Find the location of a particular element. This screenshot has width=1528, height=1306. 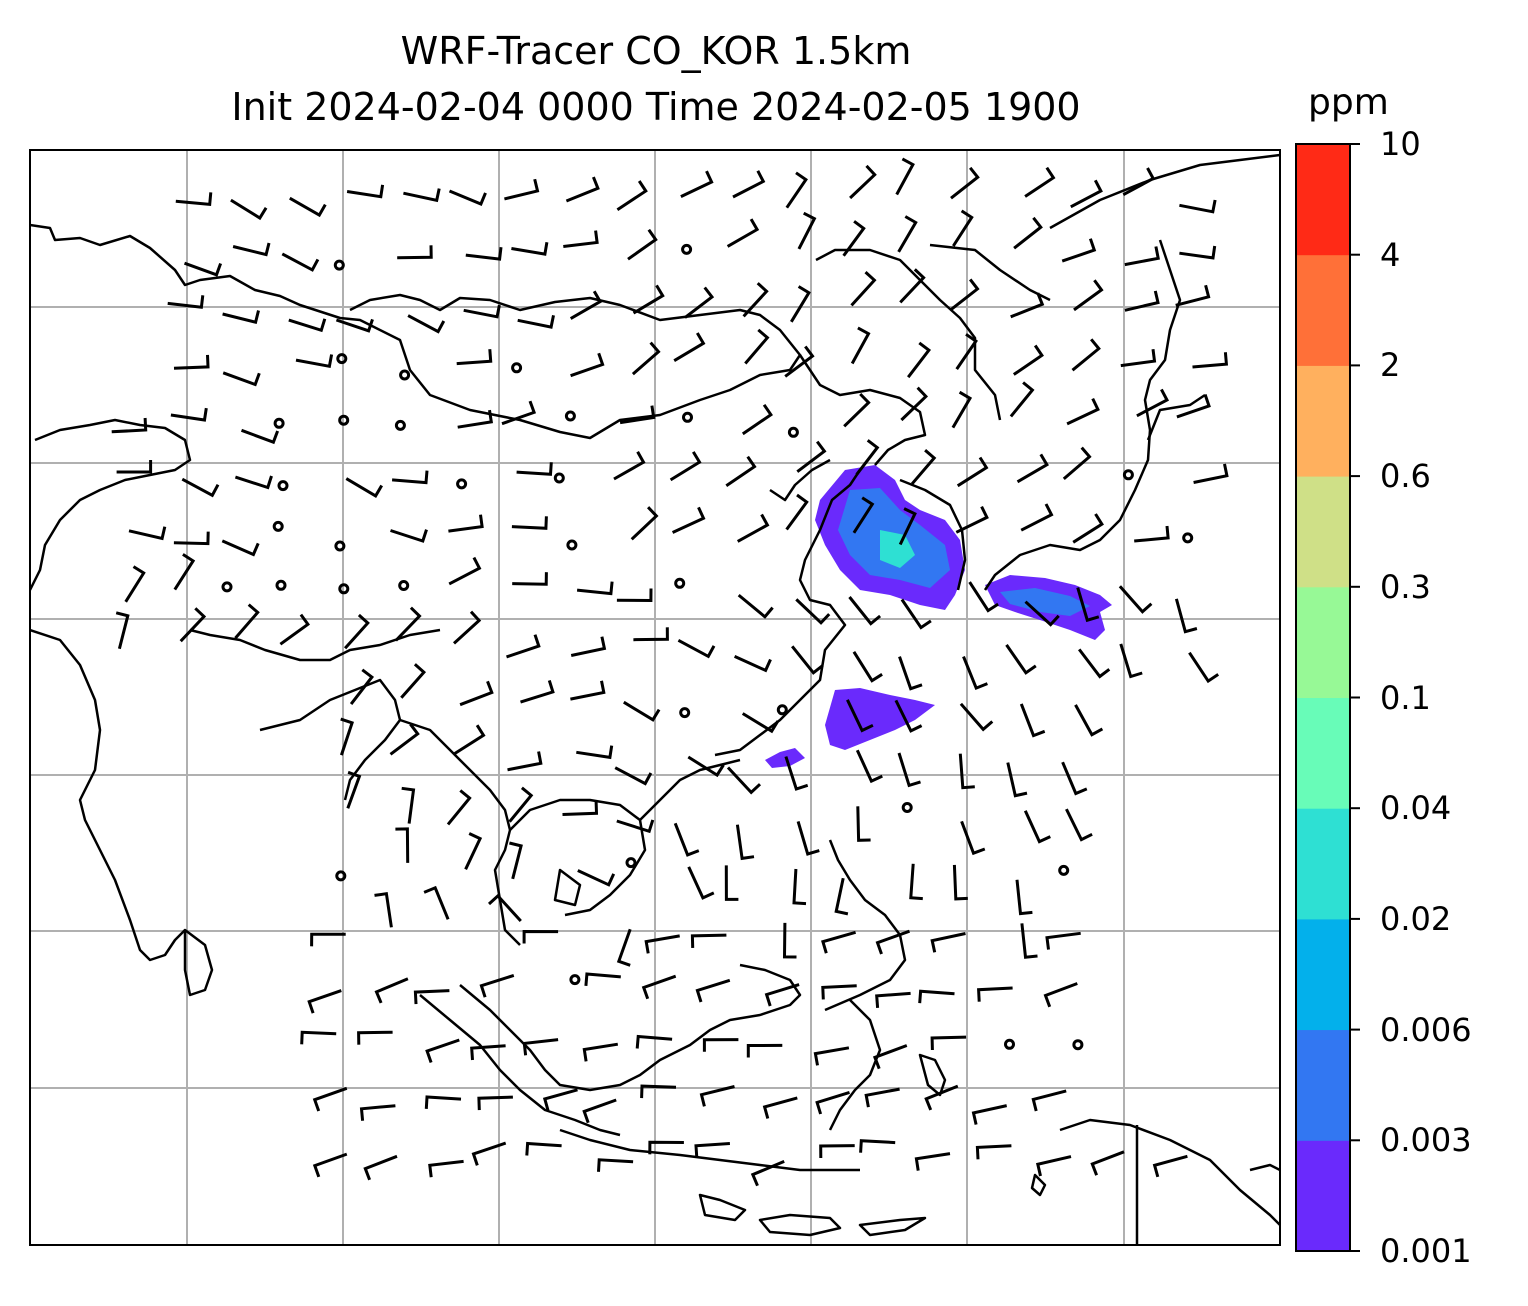

colorbar-tick-label: 0.6 is located at coordinates (1405, 476).